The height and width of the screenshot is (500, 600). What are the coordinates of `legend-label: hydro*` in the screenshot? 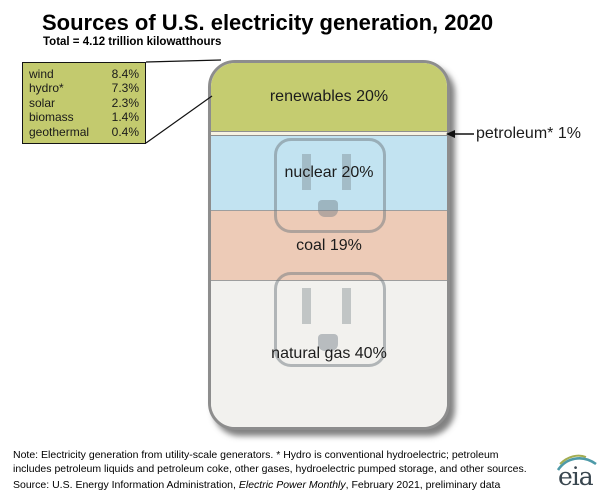 It's located at (46, 88).